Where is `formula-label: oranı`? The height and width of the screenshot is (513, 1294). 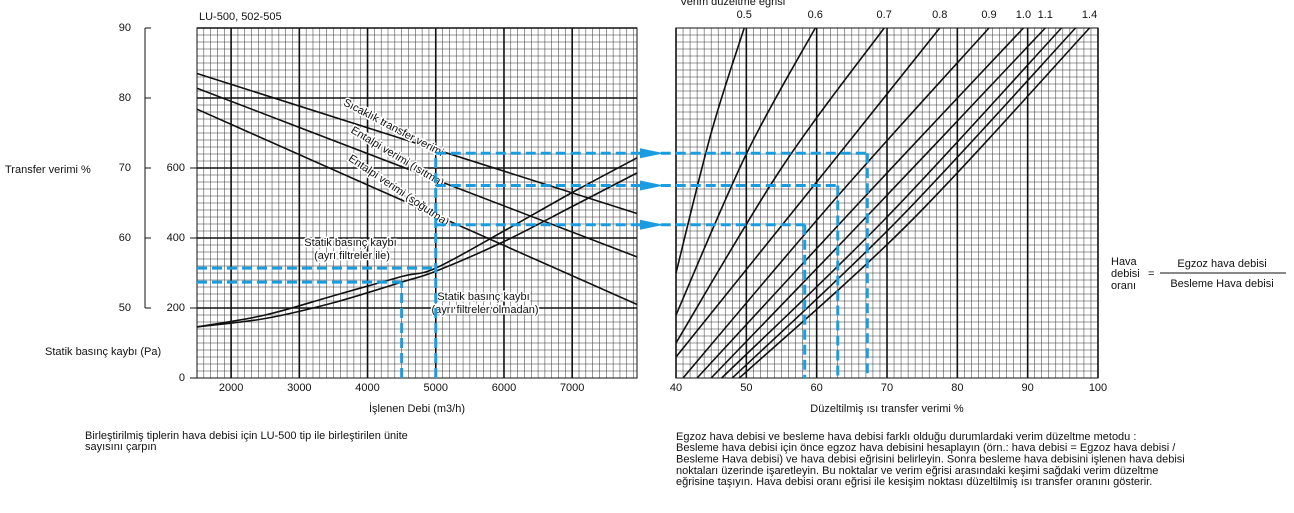 formula-label: oranı is located at coordinates (1123, 286).